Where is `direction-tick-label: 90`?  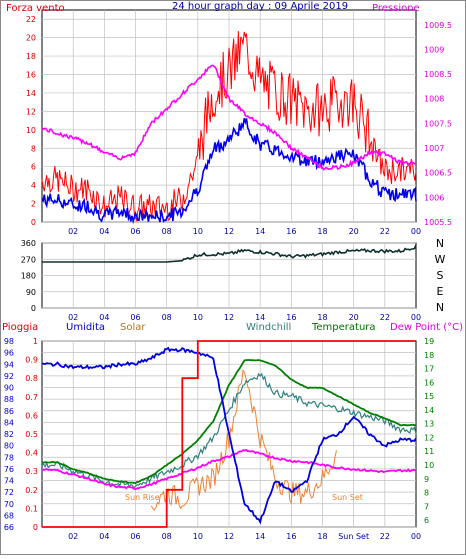 direction-tick-label: 90 is located at coordinates (31, 292).